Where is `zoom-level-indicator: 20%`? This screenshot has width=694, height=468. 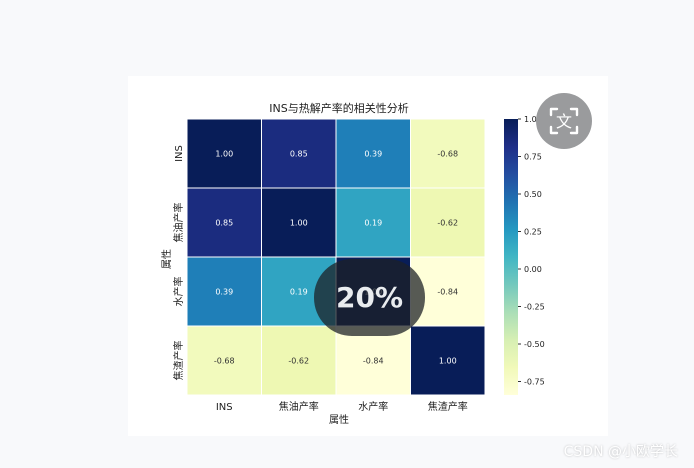
zoom-level-indicator: 20% is located at coordinates (369, 297).